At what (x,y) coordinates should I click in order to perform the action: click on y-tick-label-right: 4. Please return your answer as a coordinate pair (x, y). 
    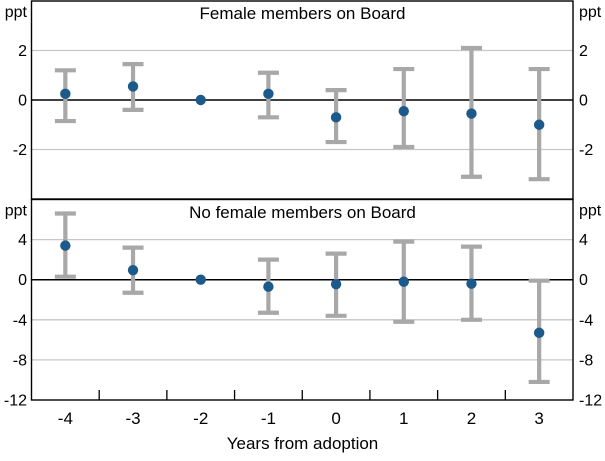
    Looking at the image, I should click on (583, 240).